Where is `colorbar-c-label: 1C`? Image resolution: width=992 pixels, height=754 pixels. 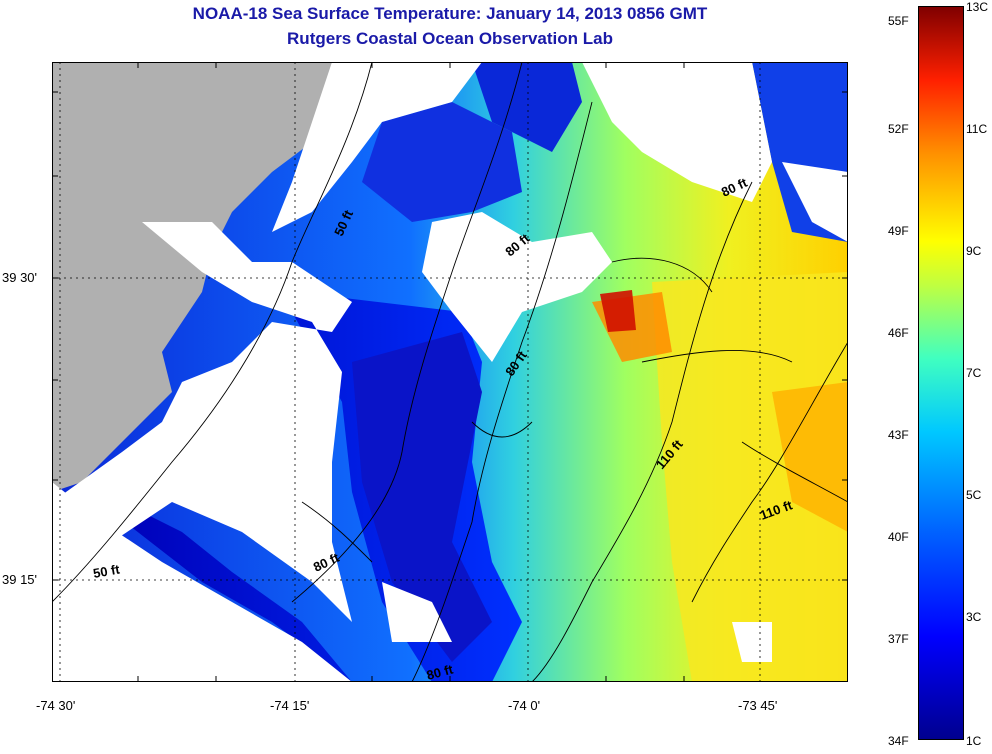
colorbar-c-label: 1C is located at coordinates (974, 741).